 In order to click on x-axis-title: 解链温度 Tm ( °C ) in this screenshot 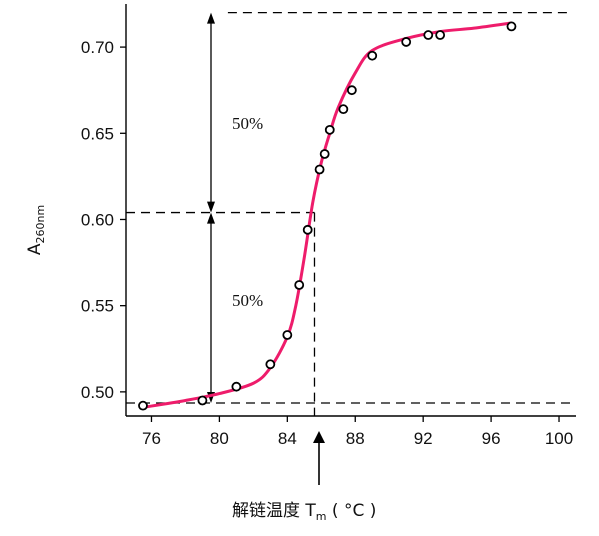, I will do `click(304, 512)`.